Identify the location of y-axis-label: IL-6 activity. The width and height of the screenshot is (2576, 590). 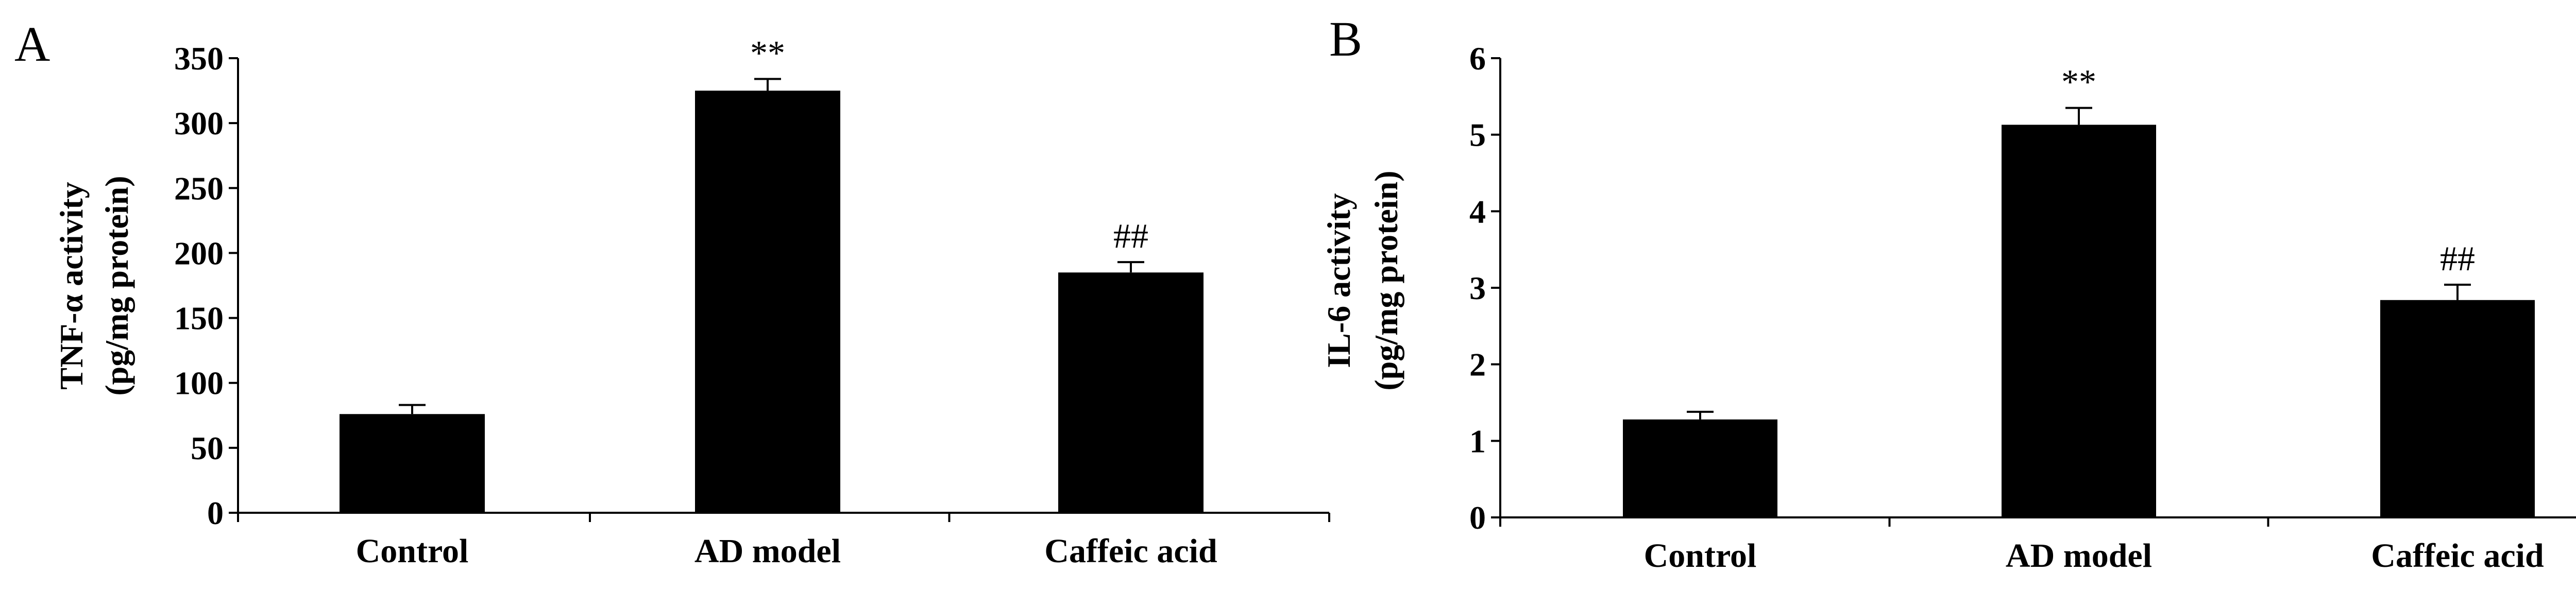
(1338, 280).